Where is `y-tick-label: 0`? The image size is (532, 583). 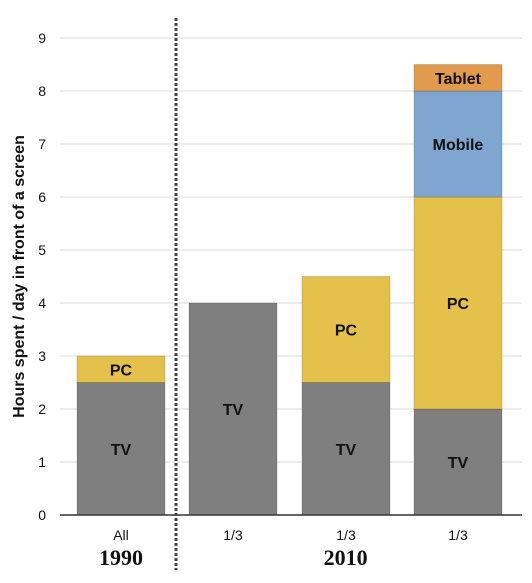
y-tick-label: 0 is located at coordinates (42, 515).